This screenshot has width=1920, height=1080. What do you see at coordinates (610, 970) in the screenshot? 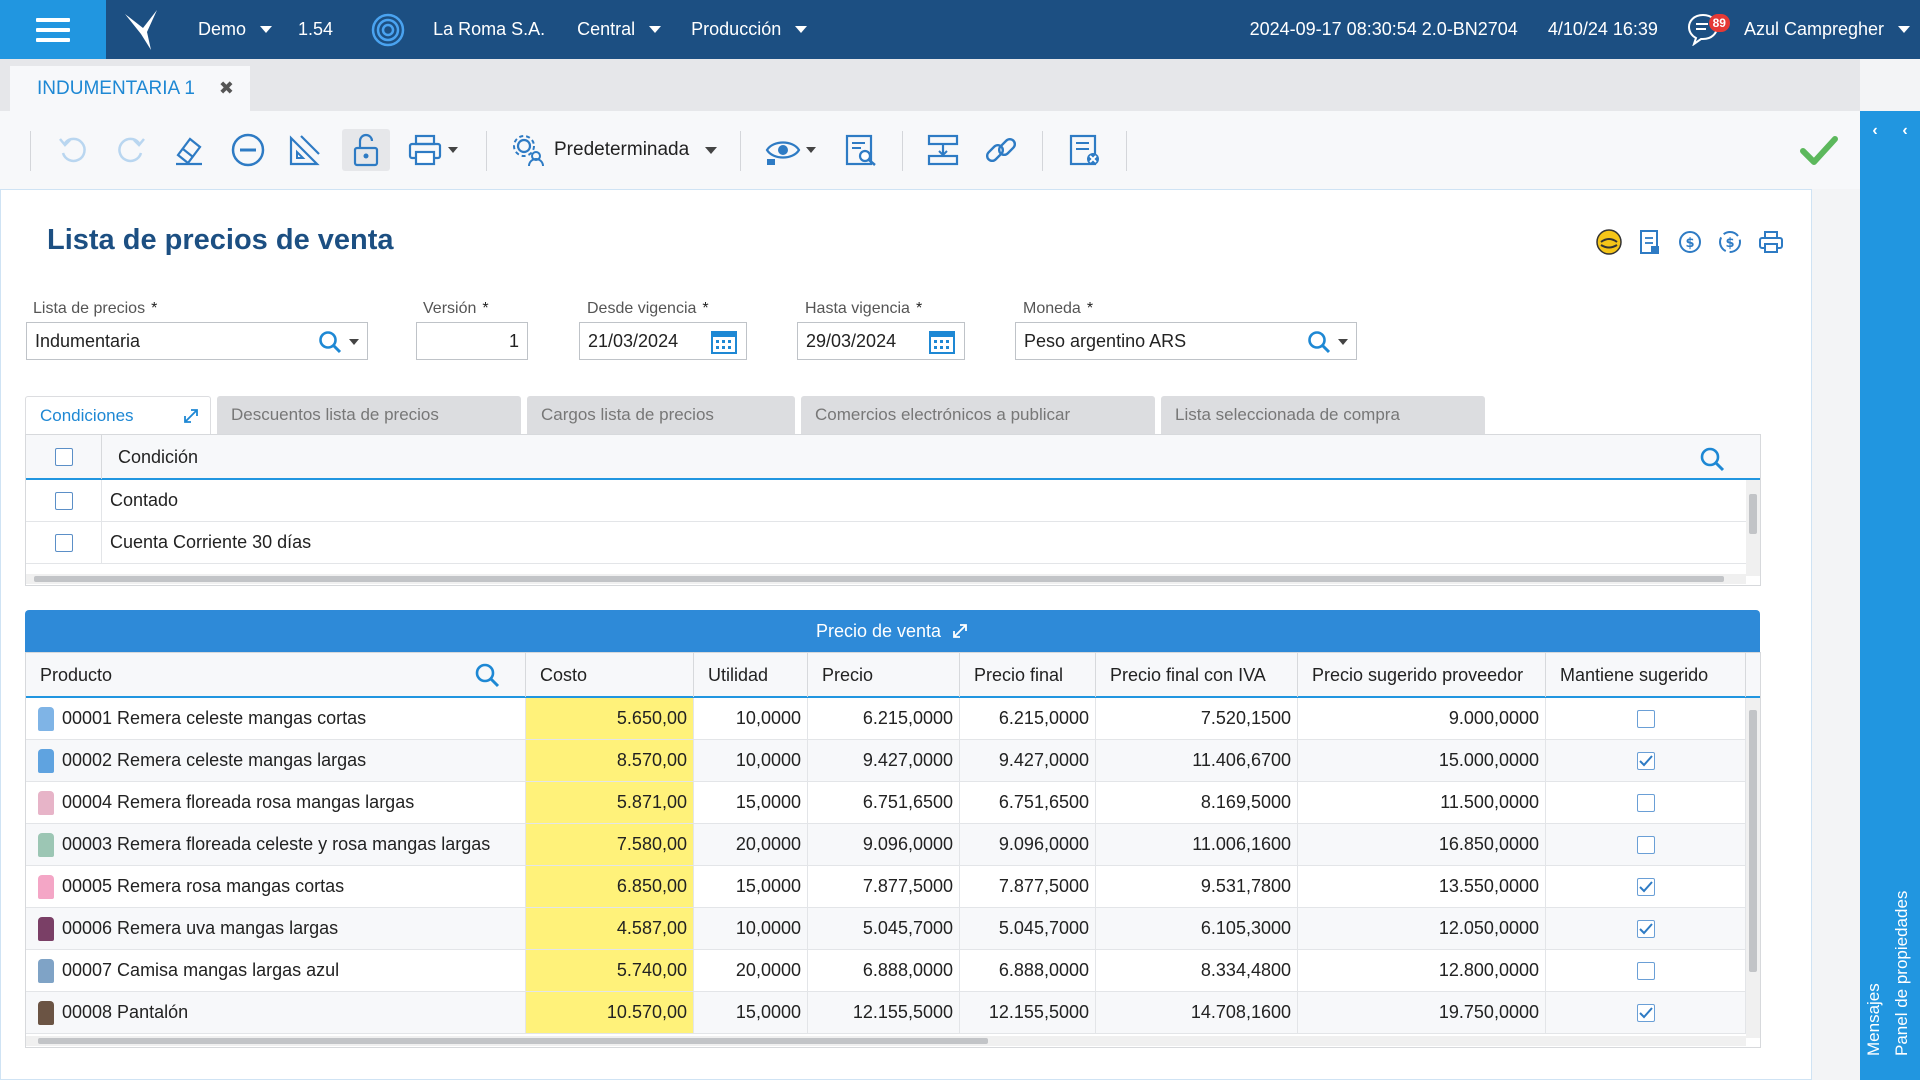
I see `cost-cell: 5.740,00` at bounding box center [610, 970].